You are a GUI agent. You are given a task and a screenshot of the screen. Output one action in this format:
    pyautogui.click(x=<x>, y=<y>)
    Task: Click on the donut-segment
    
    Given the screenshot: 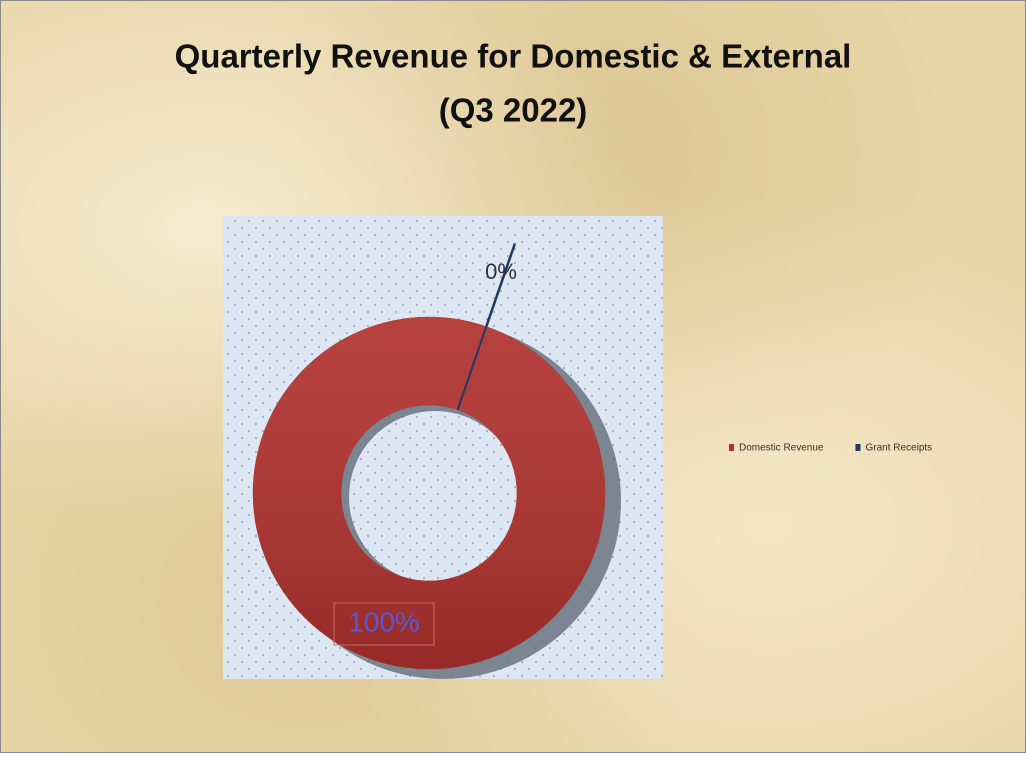 What is the action you would take?
    pyautogui.click(x=472, y=368)
    